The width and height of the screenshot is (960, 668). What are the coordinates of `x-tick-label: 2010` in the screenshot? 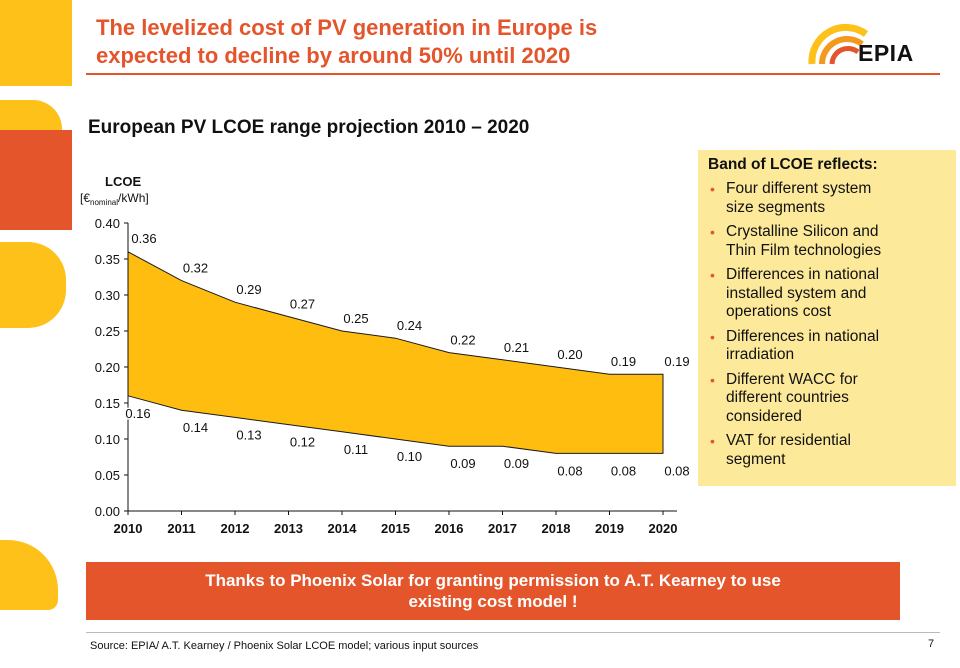 It's located at (128, 528).